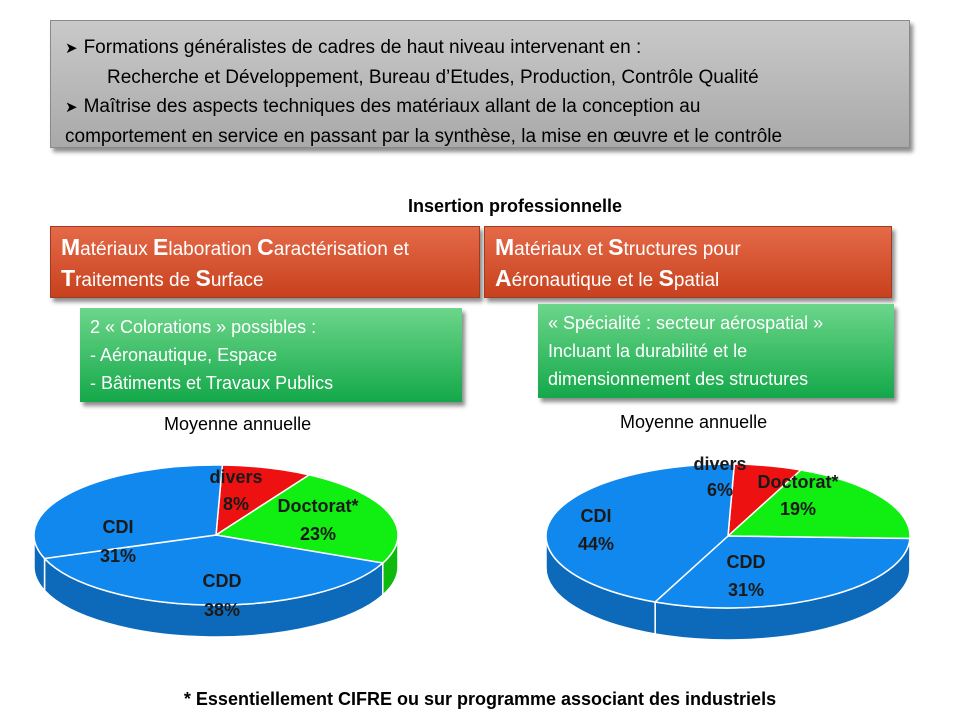 Image resolution: width=960 pixels, height=720 pixels. I want to click on program-1-option-2: - Aéronautique, Espace, so click(184, 355).